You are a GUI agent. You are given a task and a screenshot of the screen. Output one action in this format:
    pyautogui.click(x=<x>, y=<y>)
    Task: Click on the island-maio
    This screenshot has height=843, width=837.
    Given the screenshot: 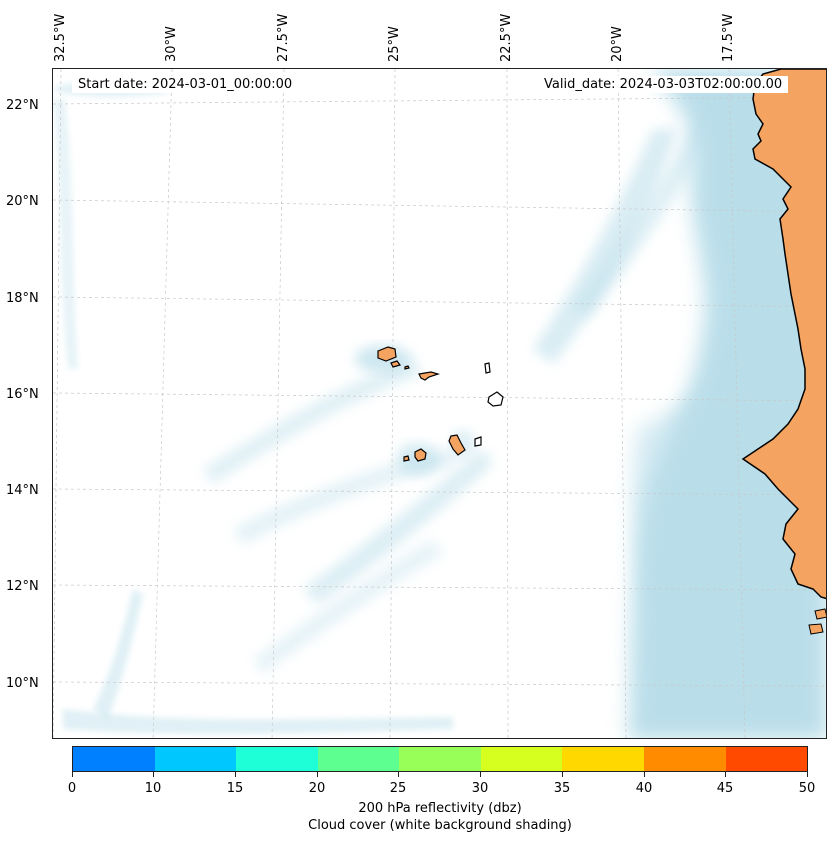 What is the action you would take?
    pyautogui.click(x=478, y=441)
    